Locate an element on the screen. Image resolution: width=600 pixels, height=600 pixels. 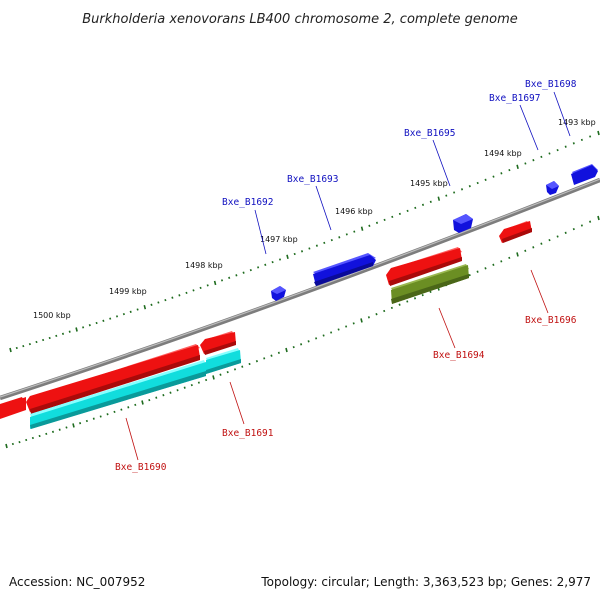
gene-label-bxe-b1698: Bxe_B1698 is located at coordinates (551, 84).